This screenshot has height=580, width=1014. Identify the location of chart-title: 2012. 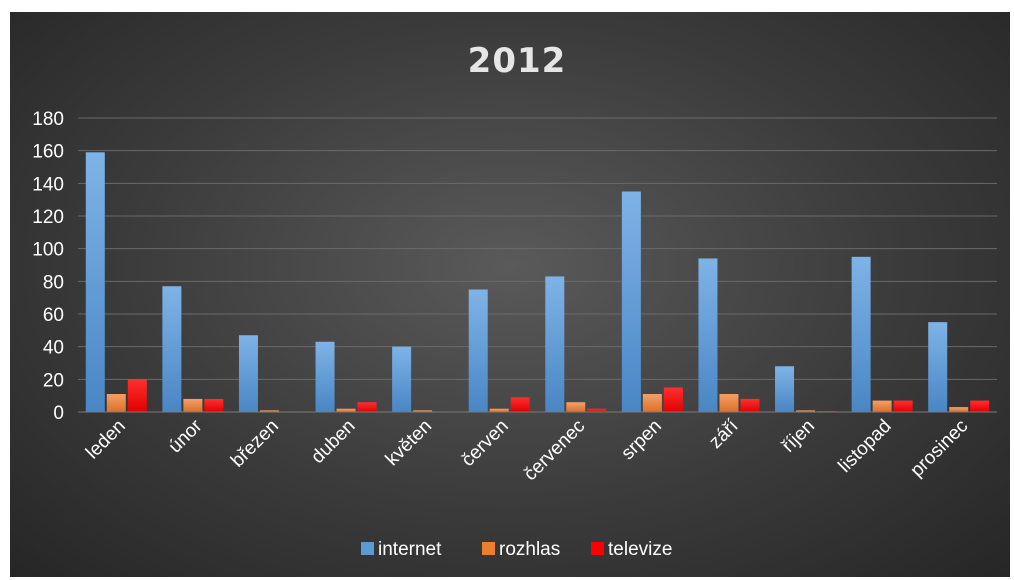
(517, 61).